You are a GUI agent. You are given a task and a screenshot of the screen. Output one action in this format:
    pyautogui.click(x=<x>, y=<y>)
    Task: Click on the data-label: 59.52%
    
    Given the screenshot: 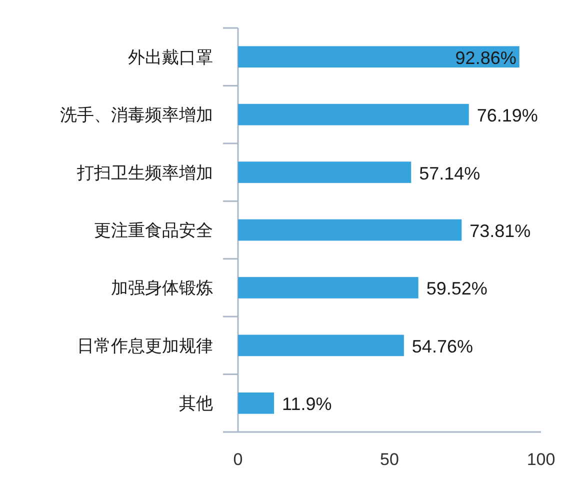 What is the action you would take?
    pyautogui.click(x=457, y=288)
    